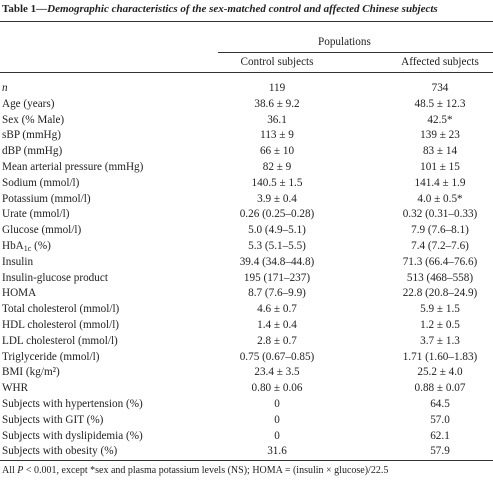 The height and width of the screenshot is (503, 493). I want to click on header-rule, so click(246, 72).